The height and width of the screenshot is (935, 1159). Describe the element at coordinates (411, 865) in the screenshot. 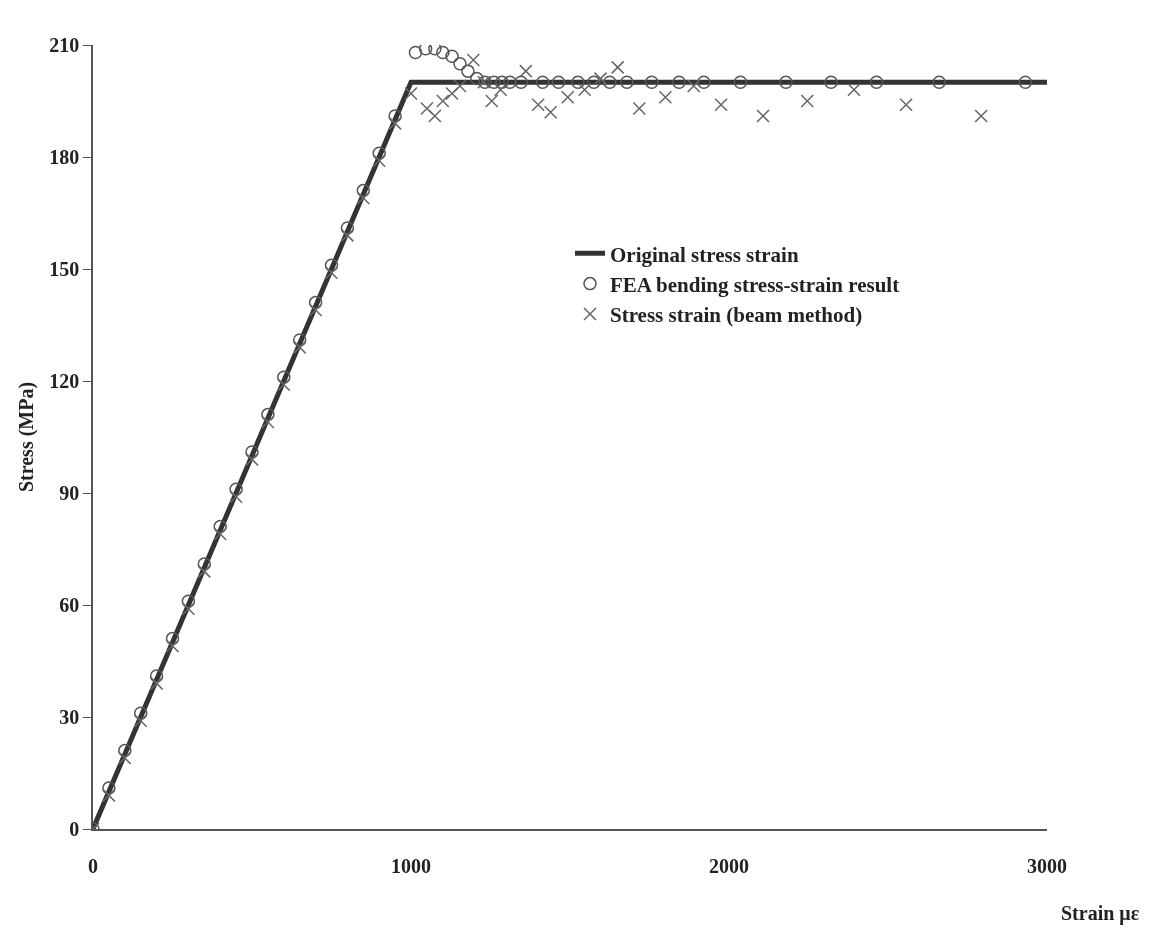

I see `x-tick-label: 1000` at that location.